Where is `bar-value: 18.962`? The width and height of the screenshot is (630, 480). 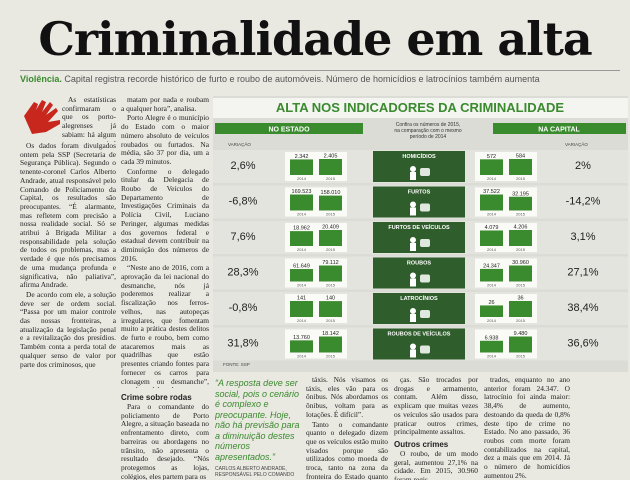
bar-value: 18.962 is located at coordinates (301, 229).